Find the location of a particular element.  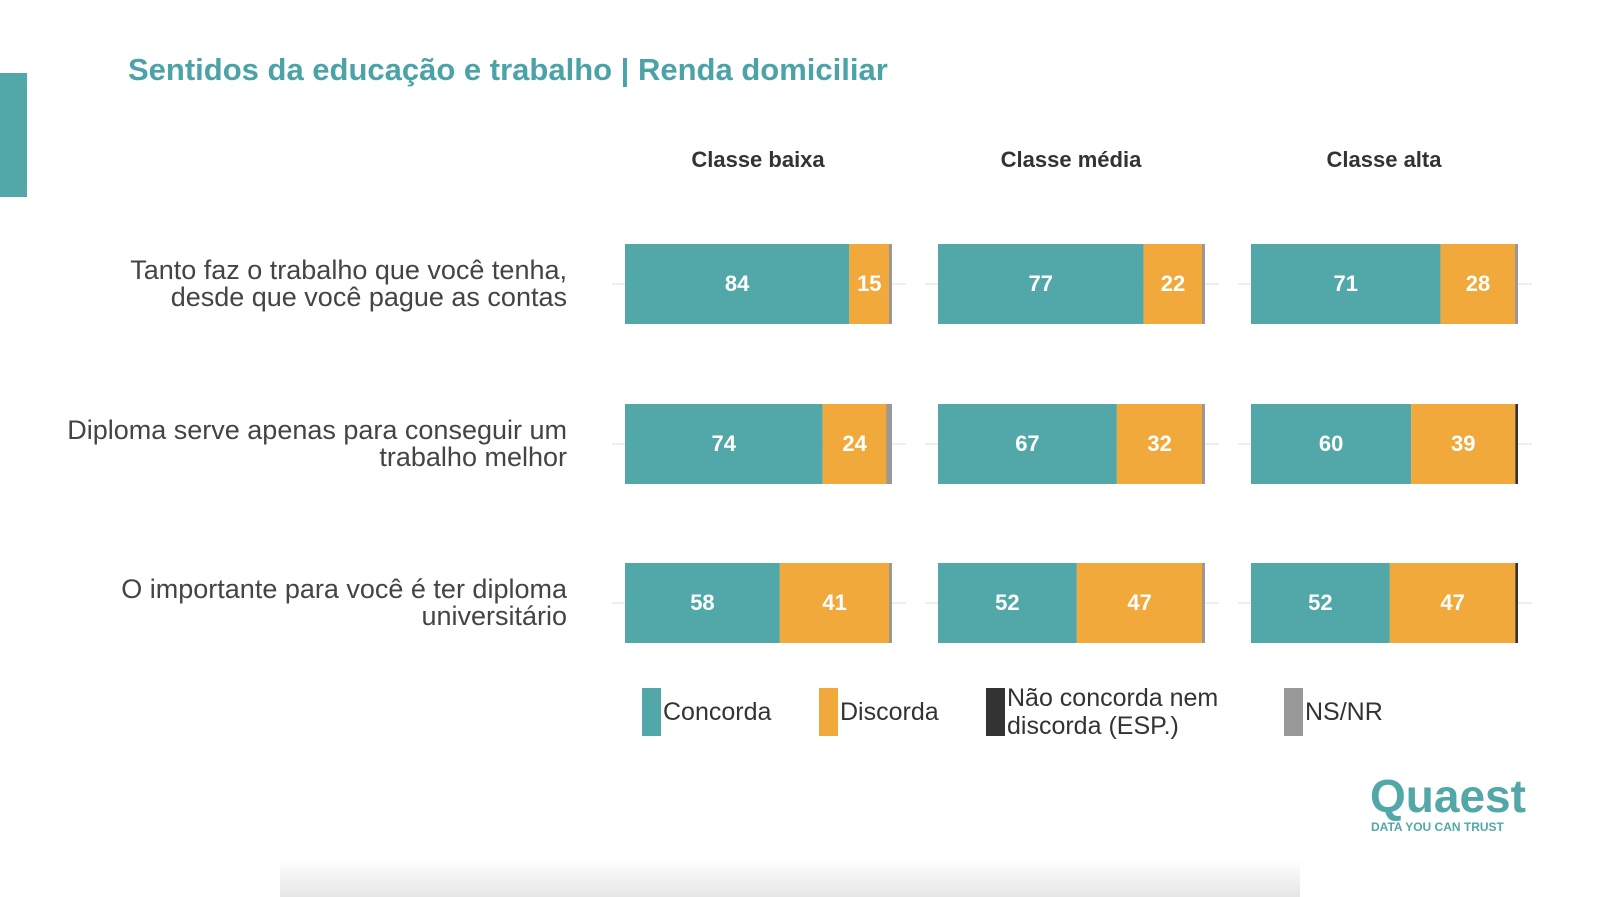

value-label: 71 is located at coordinates (1346, 283).